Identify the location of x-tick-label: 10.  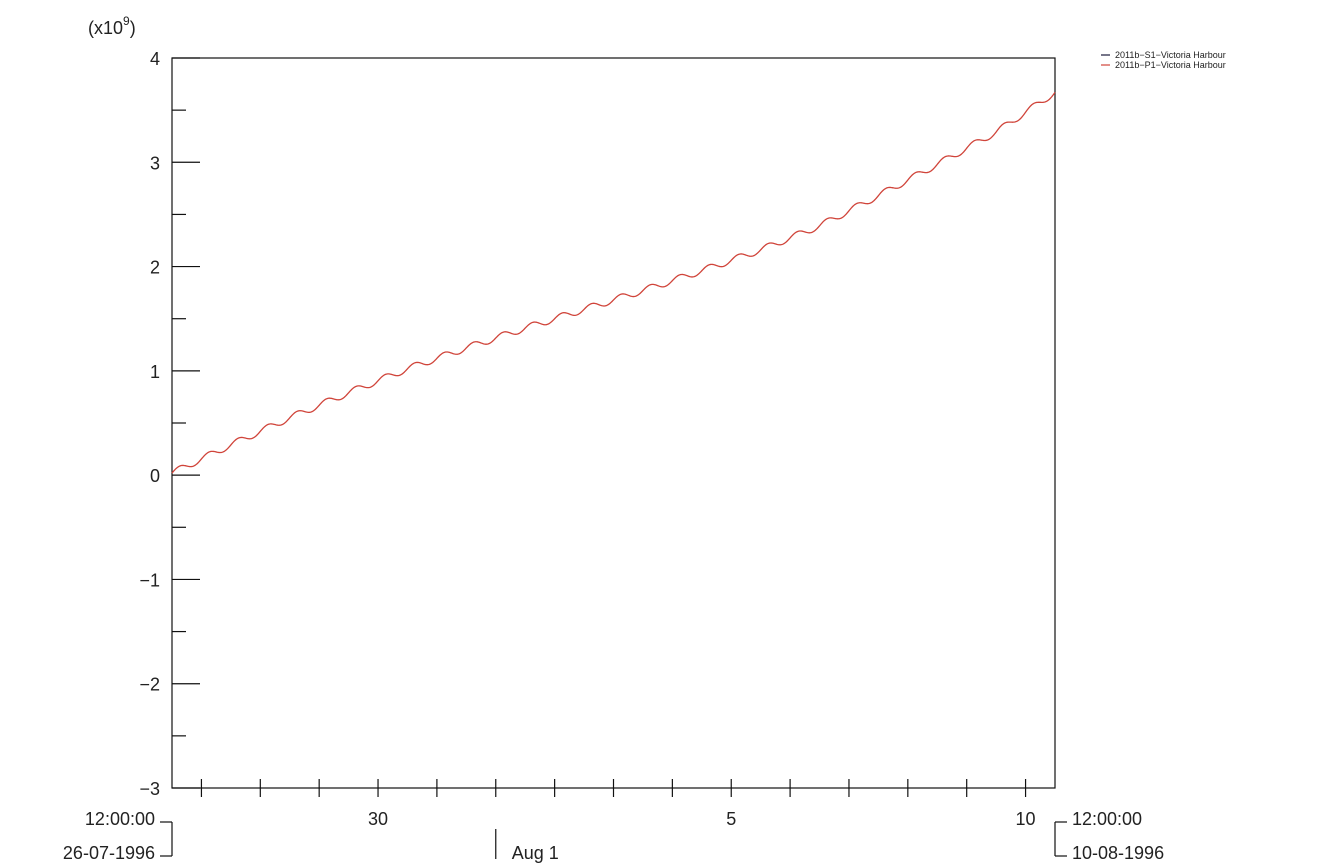
(1026, 819).